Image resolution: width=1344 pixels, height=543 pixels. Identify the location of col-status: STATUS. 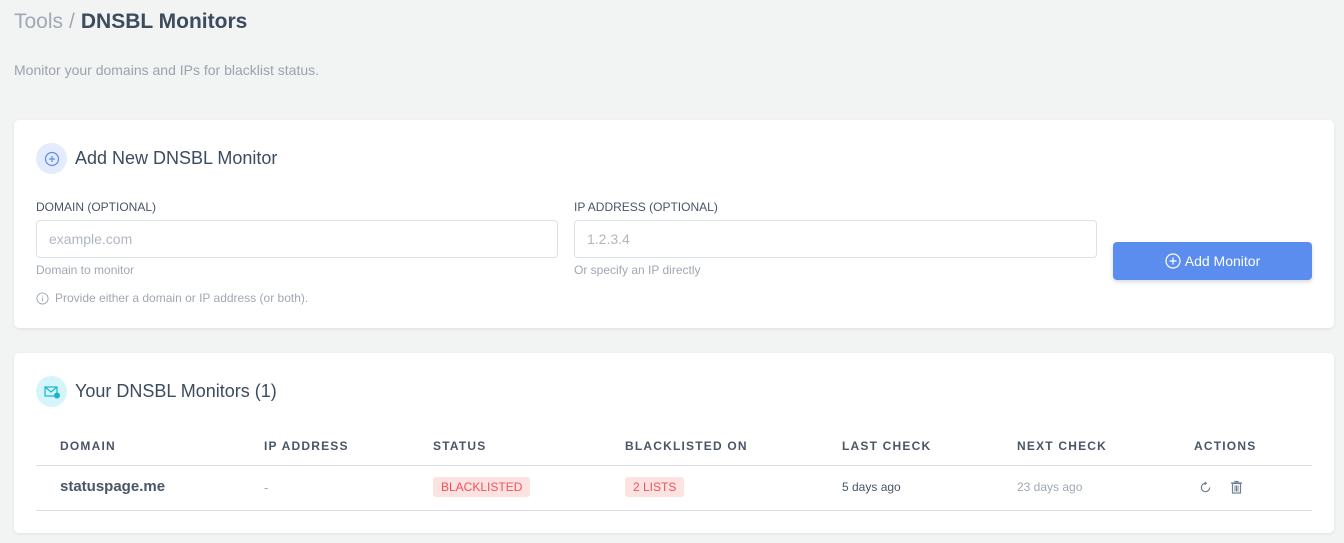
(460, 446).